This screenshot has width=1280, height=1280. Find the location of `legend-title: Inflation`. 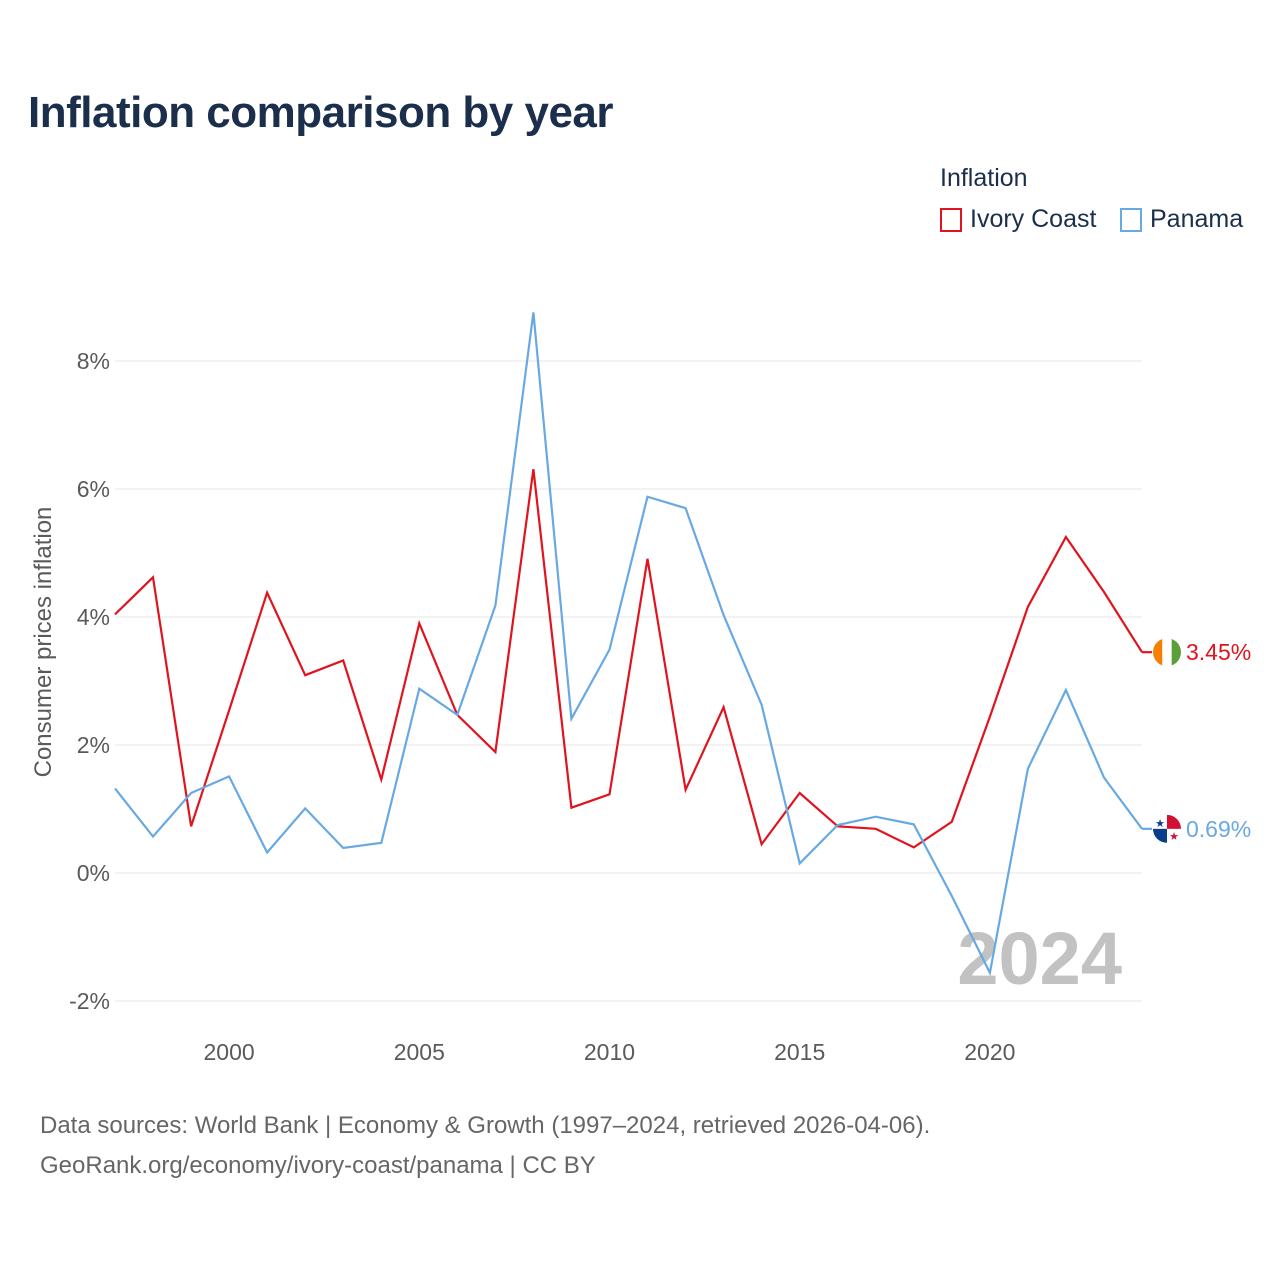

legend-title: Inflation is located at coordinates (984, 178).